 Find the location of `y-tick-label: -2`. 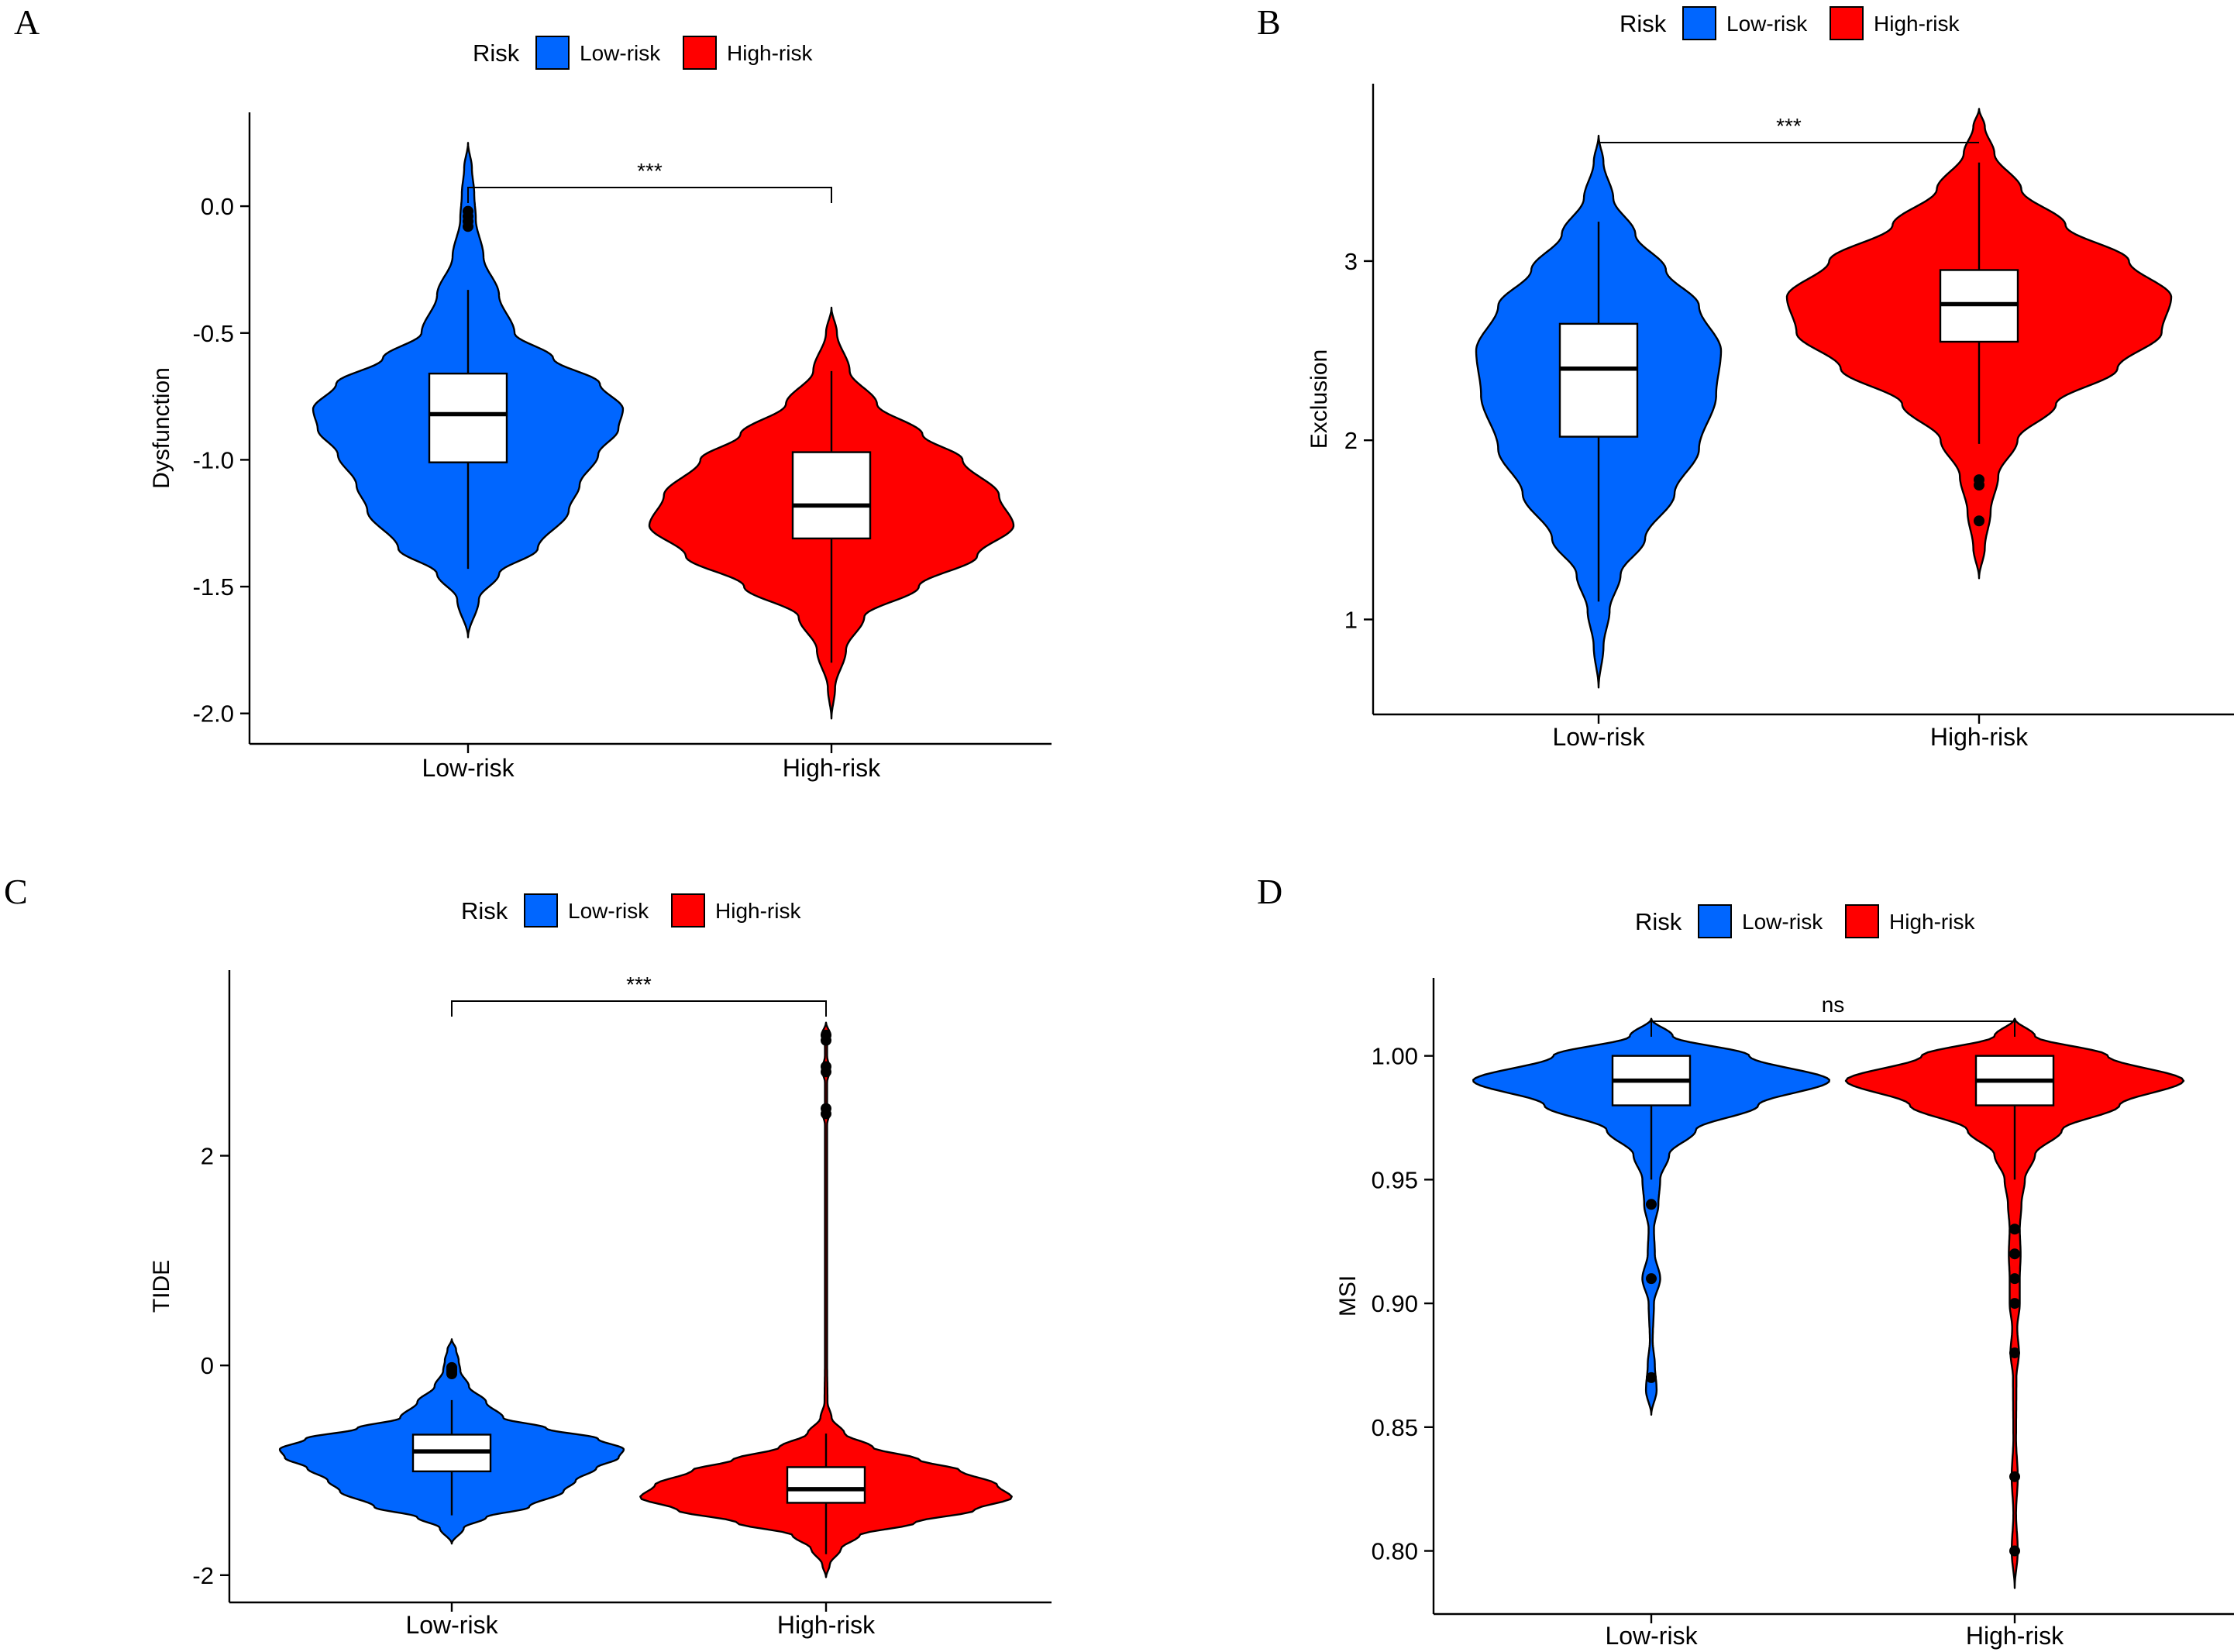

y-tick-label: -2 is located at coordinates (203, 1575).